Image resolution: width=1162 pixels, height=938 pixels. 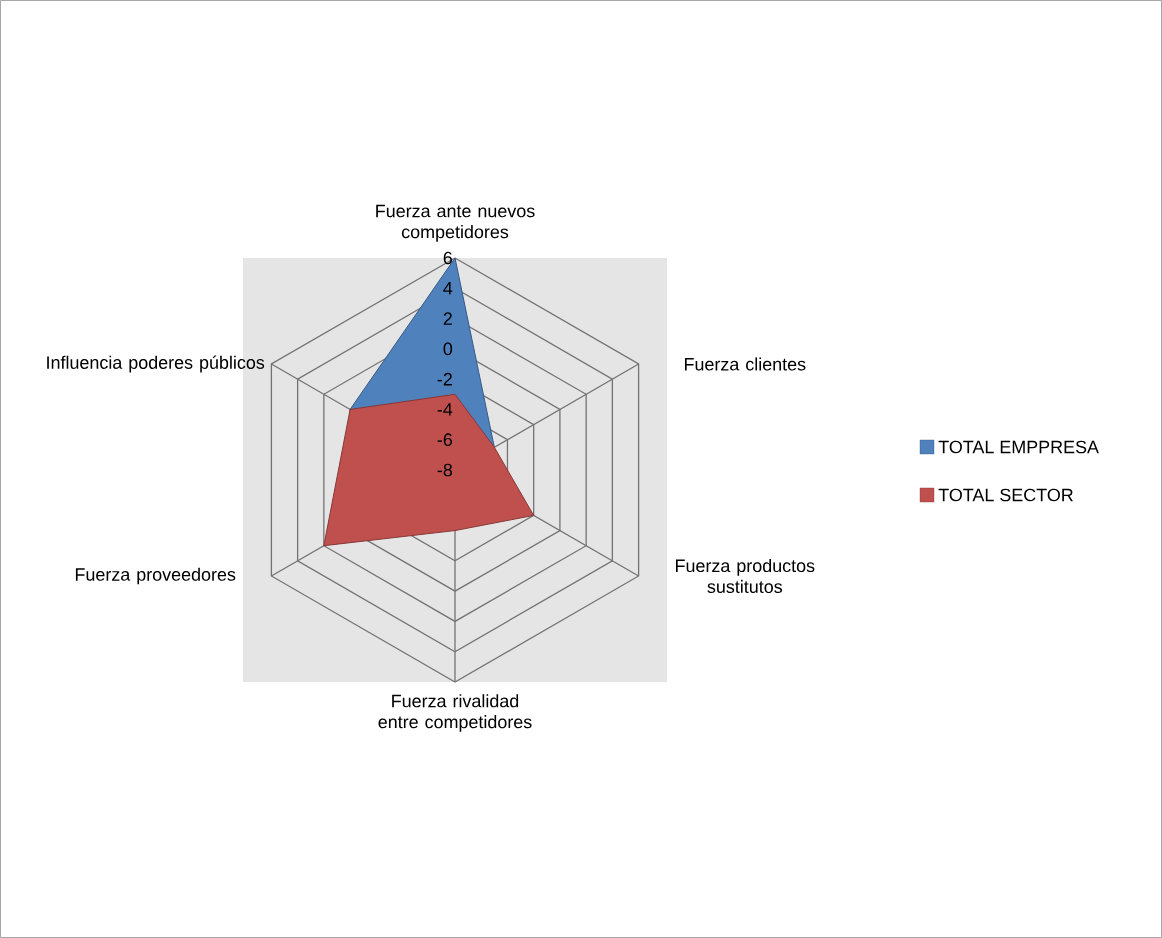 I want to click on y-tick-label: -4, so click(x=445, y=409).